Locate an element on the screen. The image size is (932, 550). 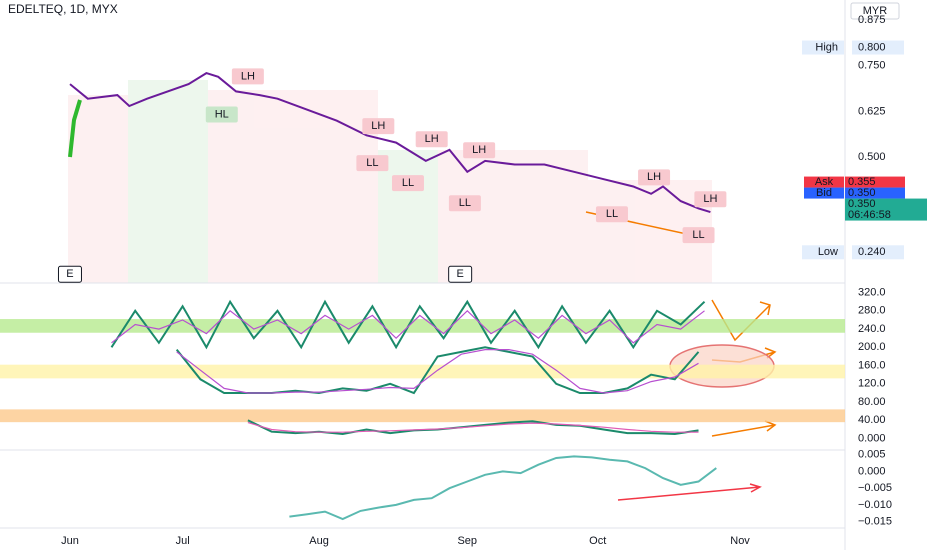
marker-value: 0.800 is located at coordinates (872, 47).